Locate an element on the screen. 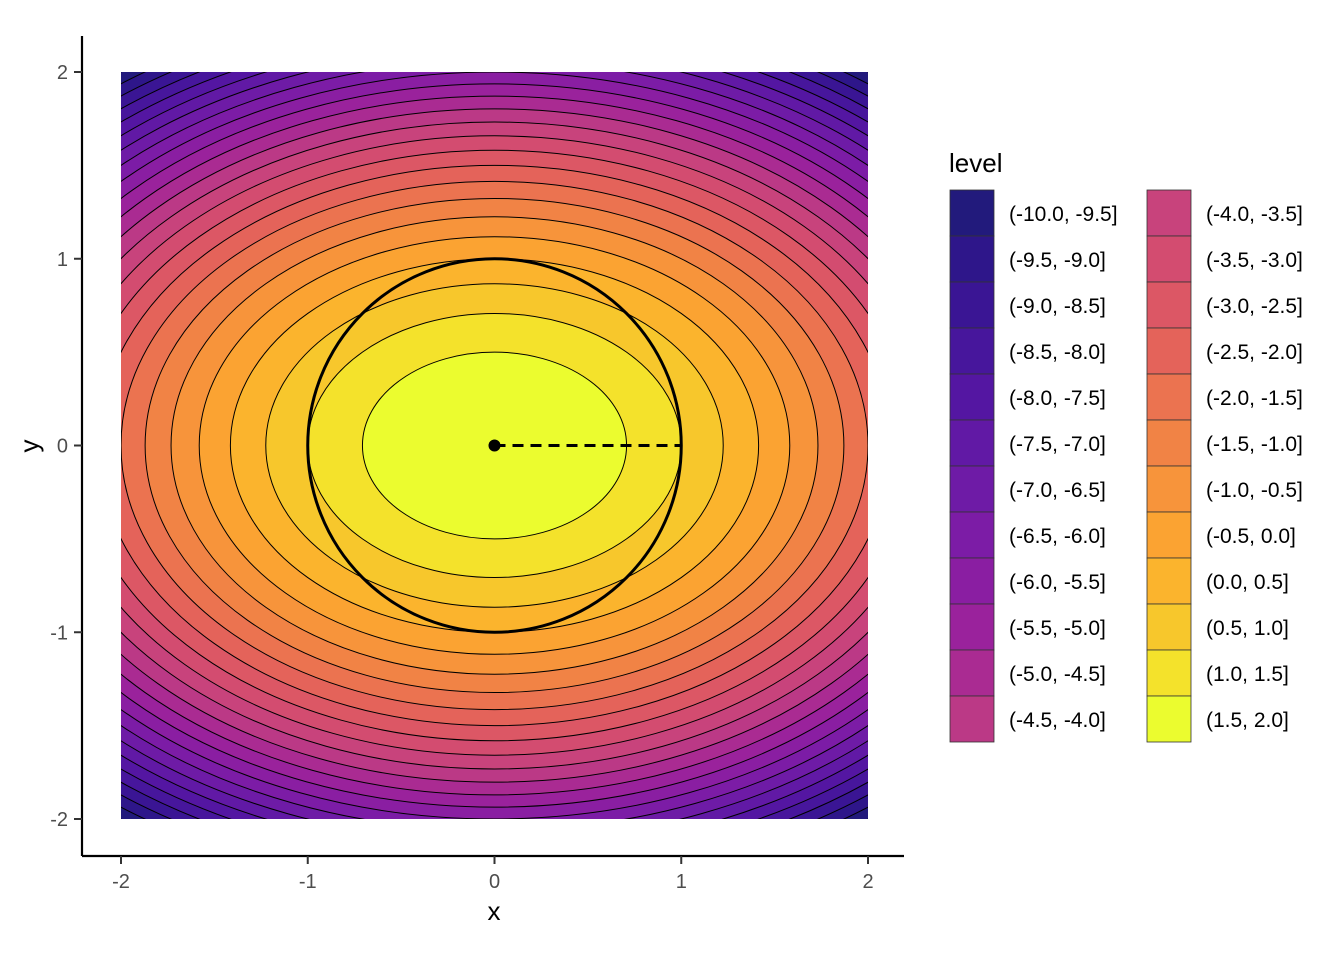 The height and width of the screenshot is (960, 1344). legend-label: (-9.0, -8.5] is located at coordinates (1057, 306).